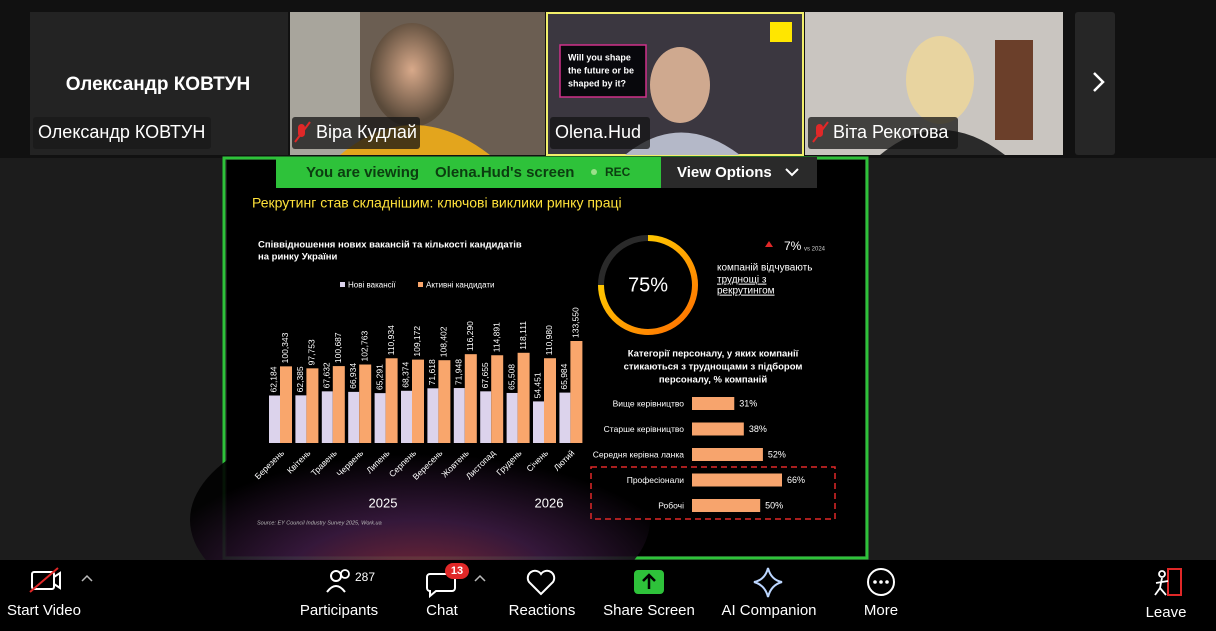 The width and height of the screenshot is (1216, 631). I want to click on kpi-change-note: vs 2024, so click(815, 250).